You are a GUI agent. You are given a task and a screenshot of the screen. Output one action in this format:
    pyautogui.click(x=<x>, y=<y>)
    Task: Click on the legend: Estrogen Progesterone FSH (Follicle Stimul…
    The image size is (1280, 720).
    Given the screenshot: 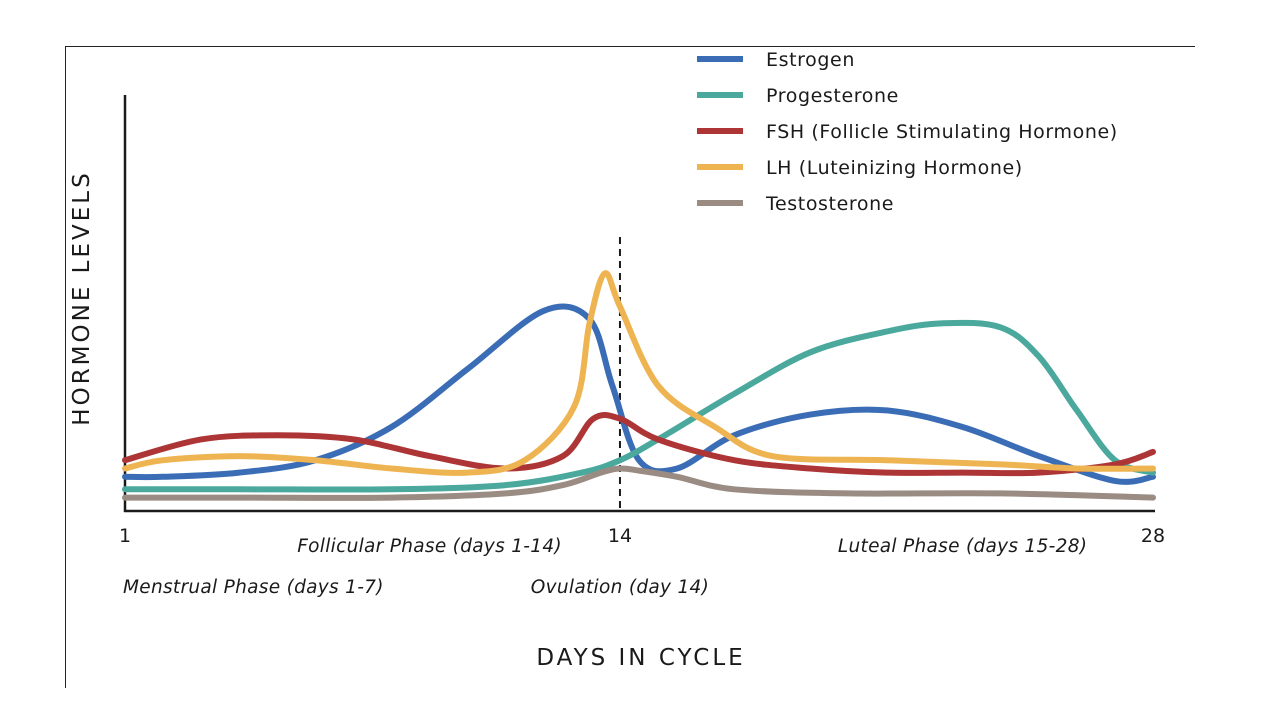 What is the action you would take?
    pyautogui.click(x=907, y=132)
    